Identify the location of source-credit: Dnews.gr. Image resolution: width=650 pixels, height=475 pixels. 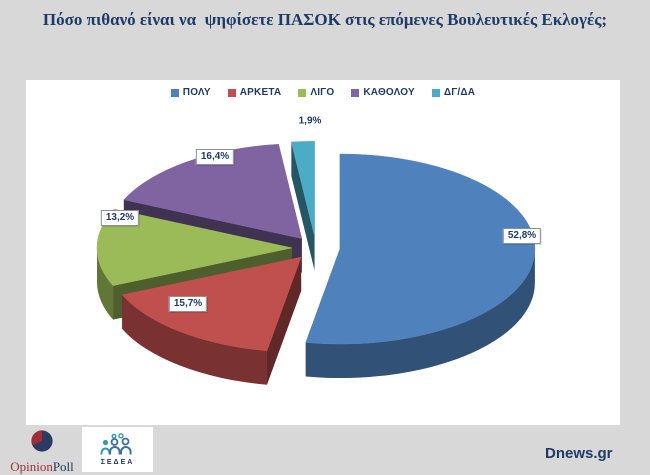
(579, 453).